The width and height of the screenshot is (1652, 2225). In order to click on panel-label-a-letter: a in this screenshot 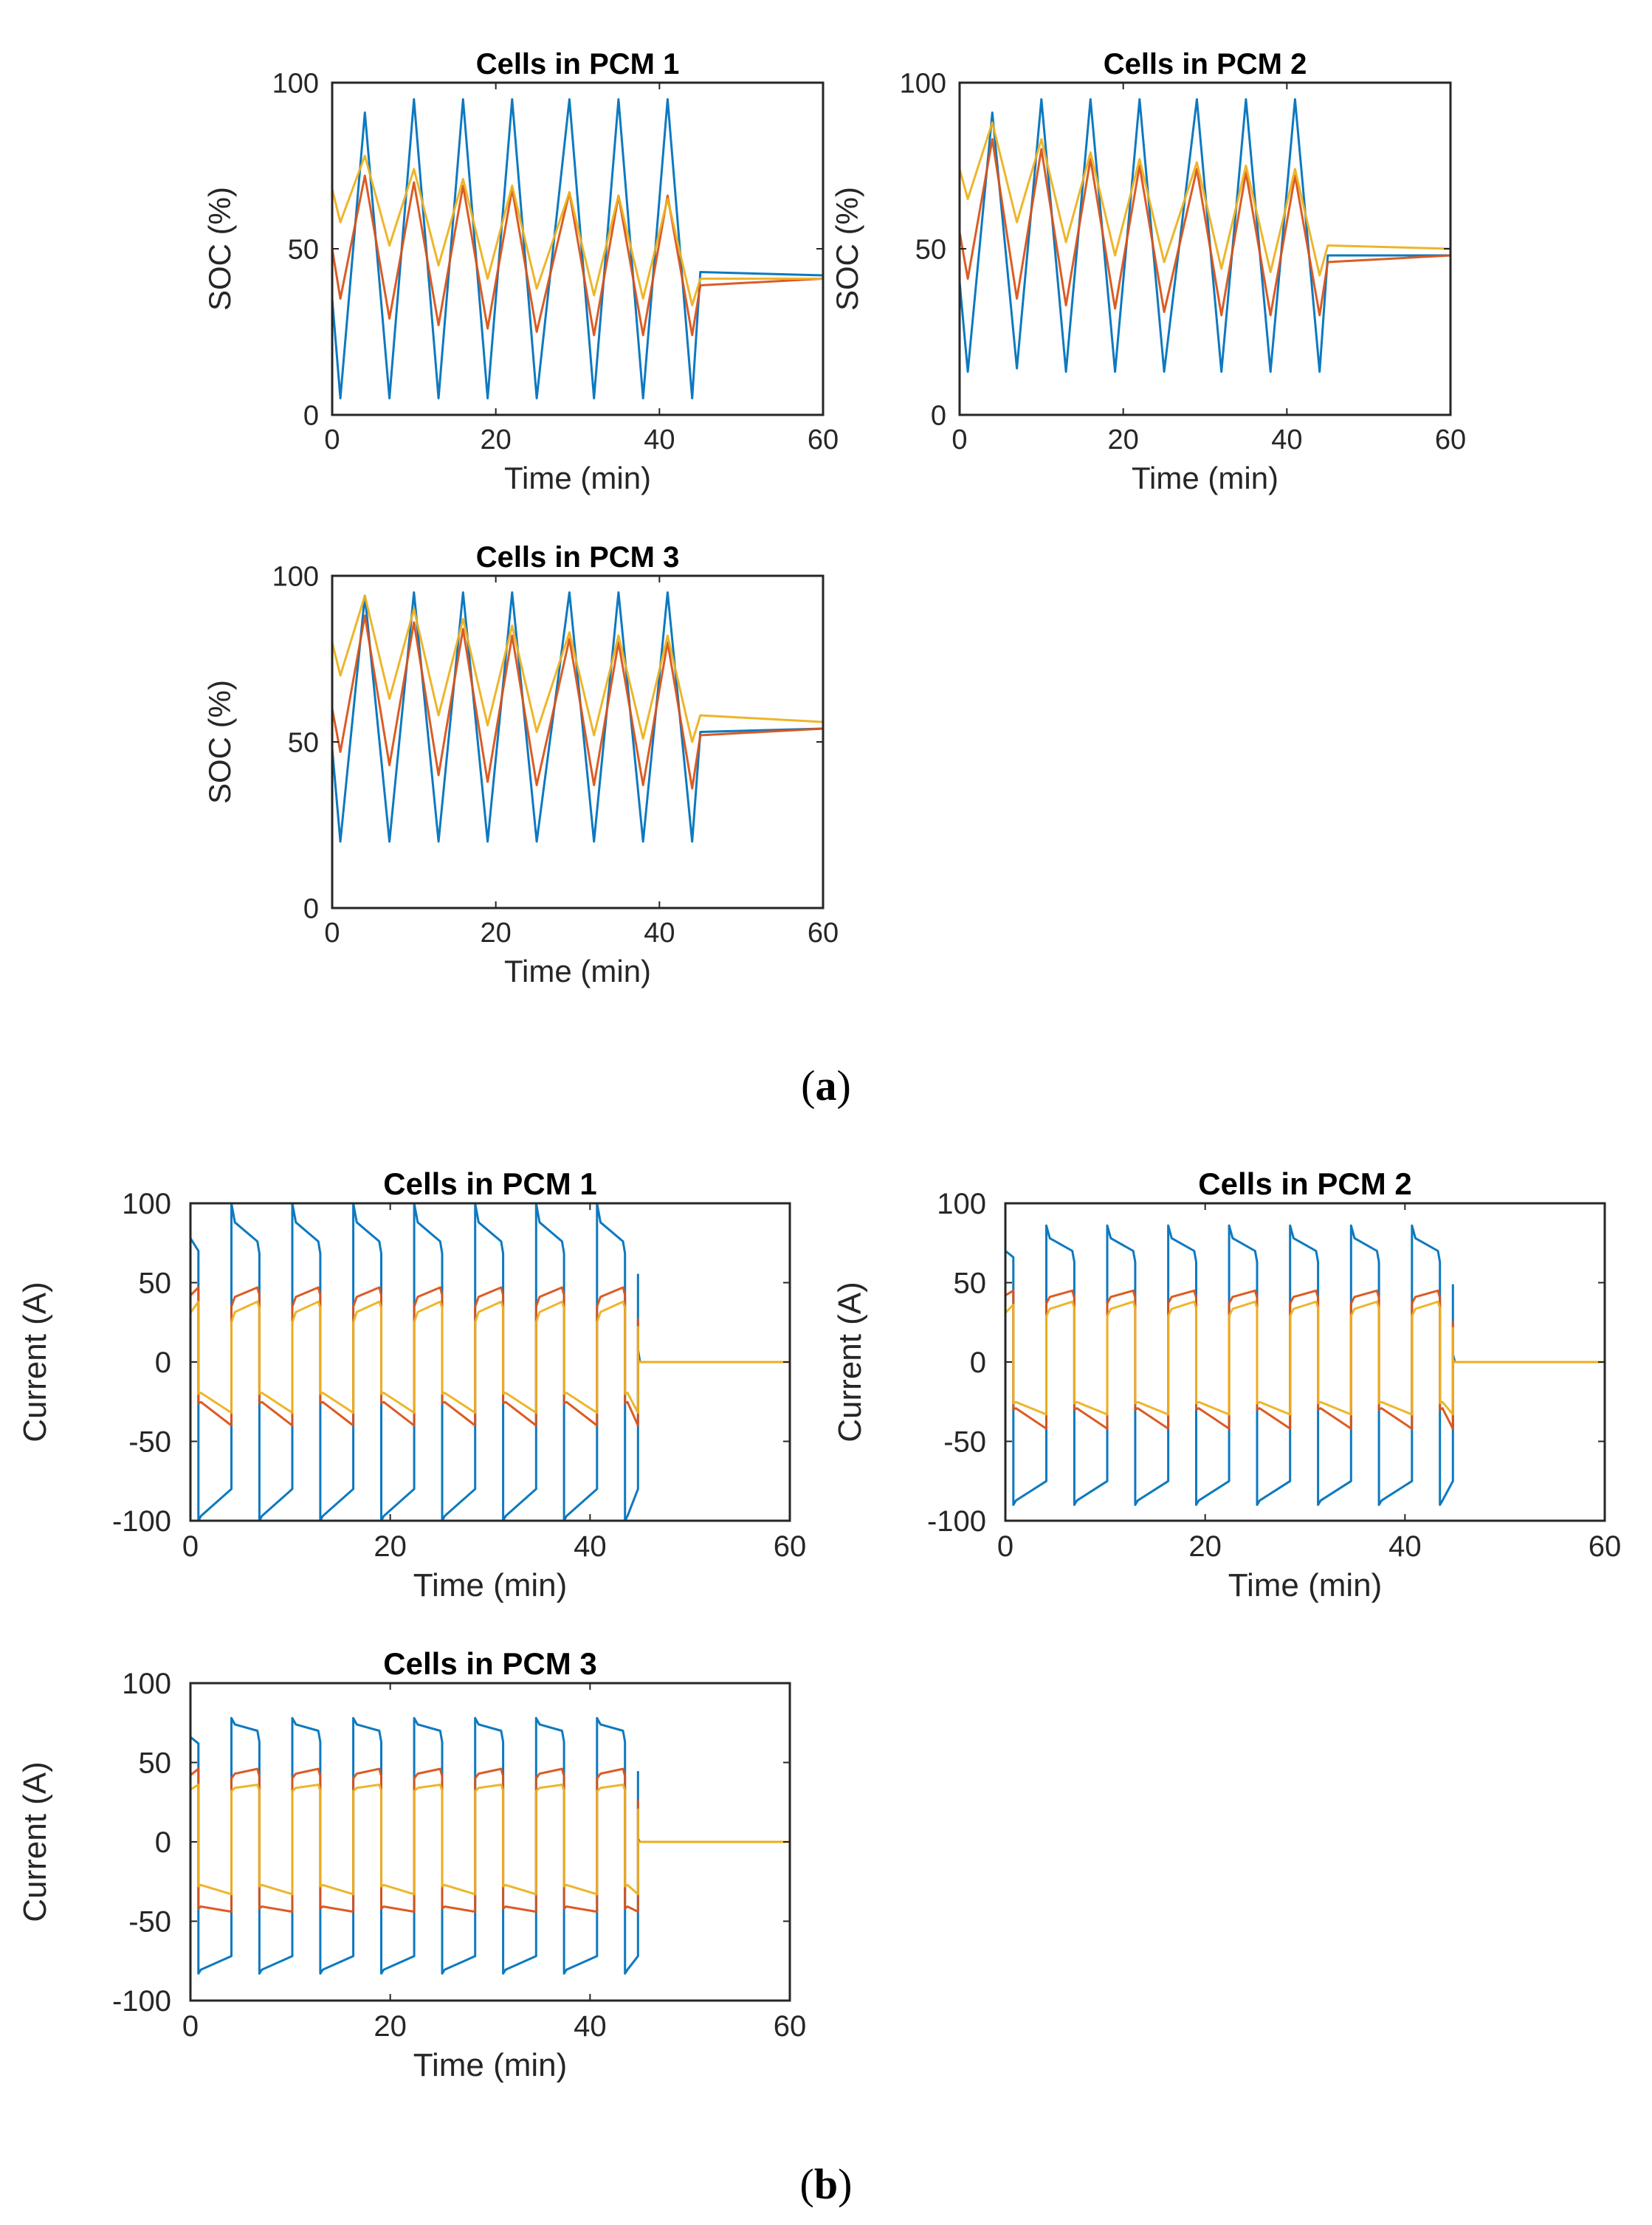, I will do `click(826, 1086)`.